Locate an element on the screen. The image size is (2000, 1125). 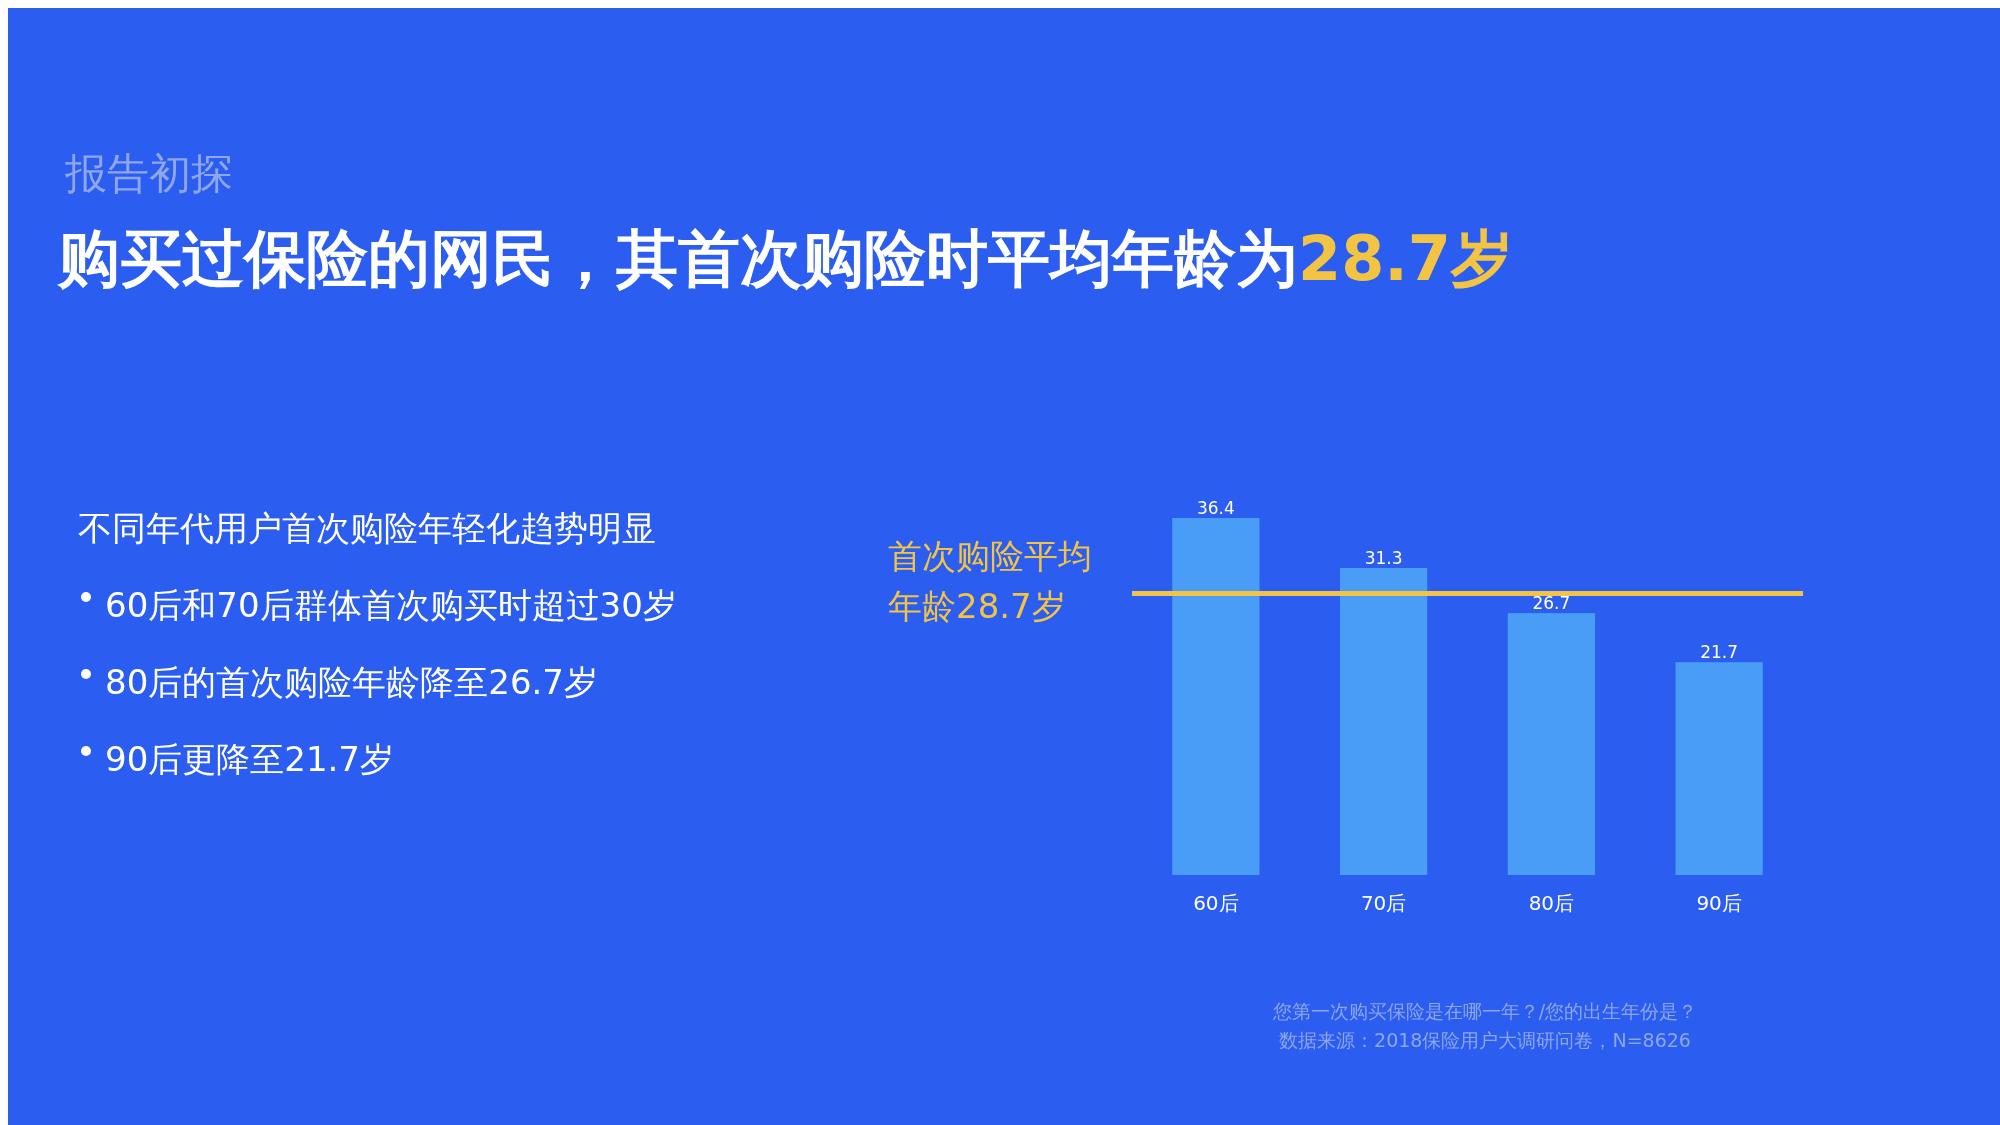
x-tick-label: 80后 is located at coordinates (1551, 903).